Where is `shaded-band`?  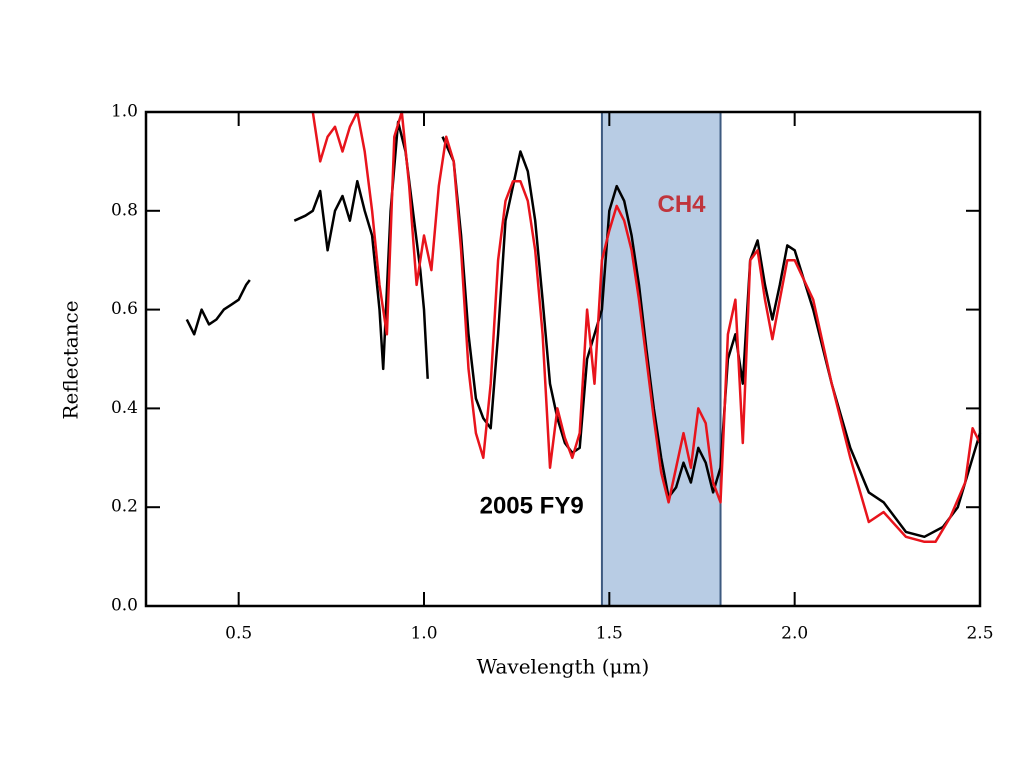 shaded-band is located at coordinates (661, 359).